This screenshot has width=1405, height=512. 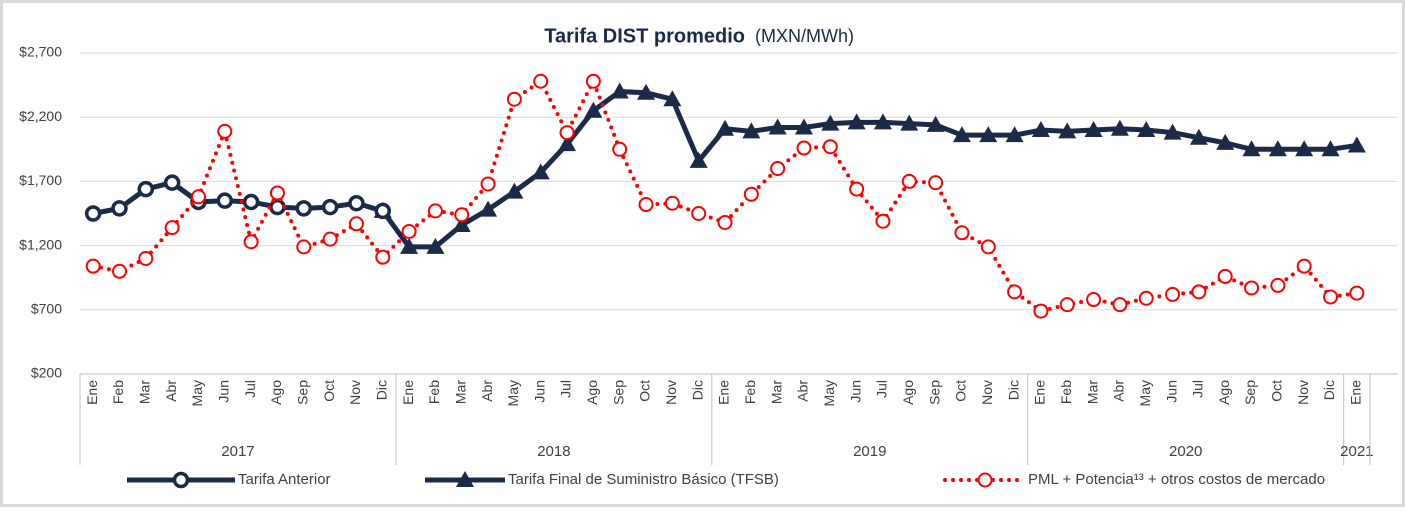 What do you see at coordinates (284, 479) in the screenshot?
I see `legend-label: Tarifa Anterior` at bounding box center [284, 479].